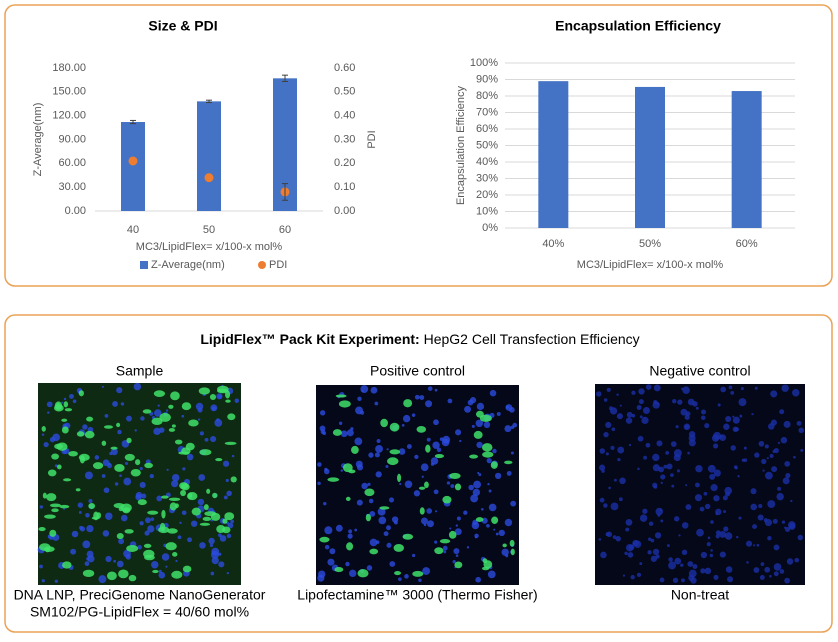  Describe the element at coordinates (699, 371) in the screenshot. I see `image-title: Negative control` at that location.